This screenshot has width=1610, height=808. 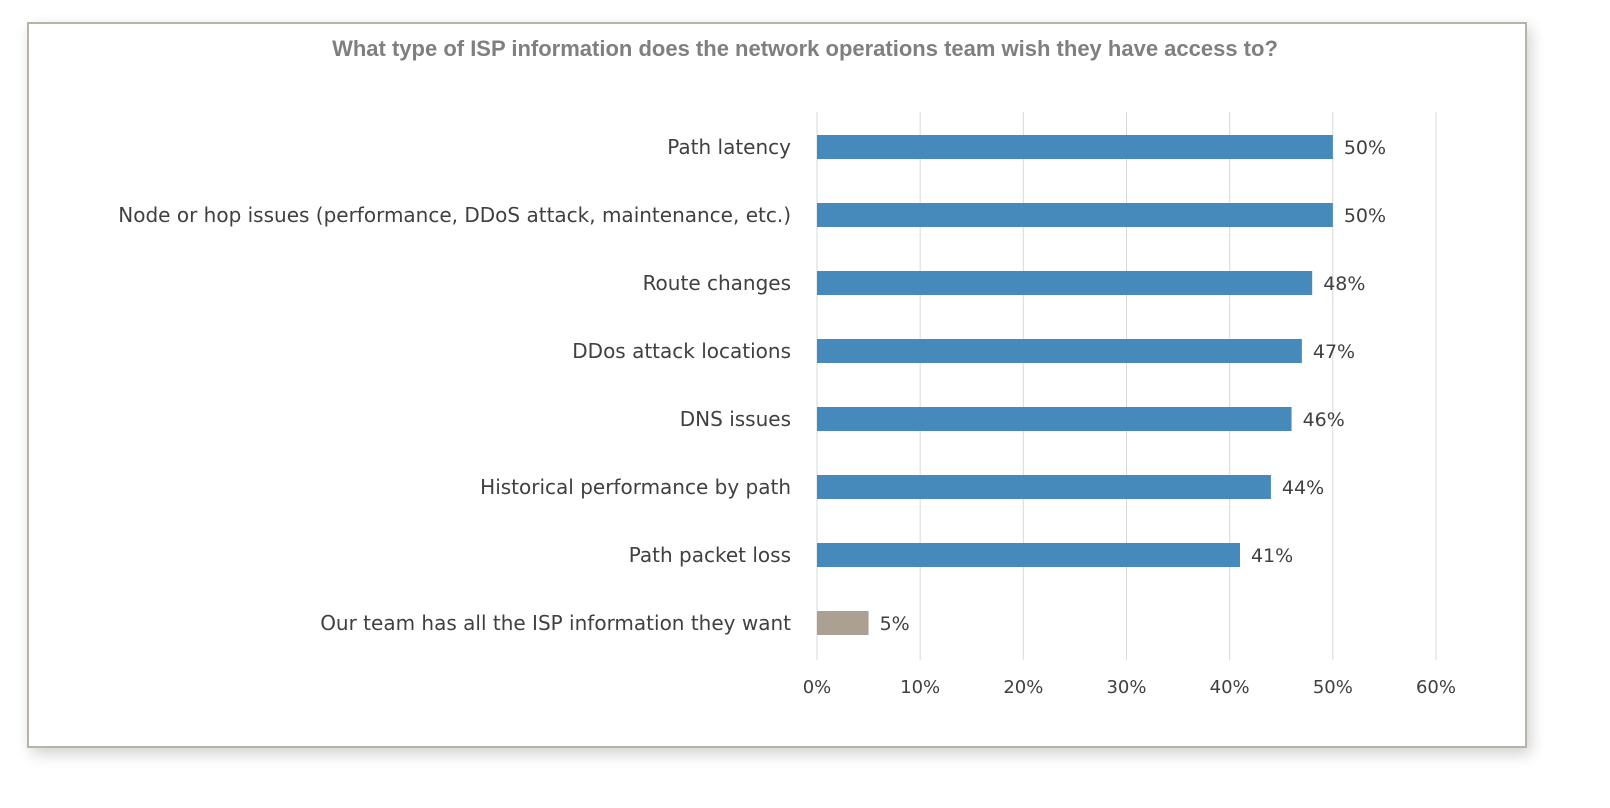 I want to click on category-label: Path latency, so click(x=729, y=147).